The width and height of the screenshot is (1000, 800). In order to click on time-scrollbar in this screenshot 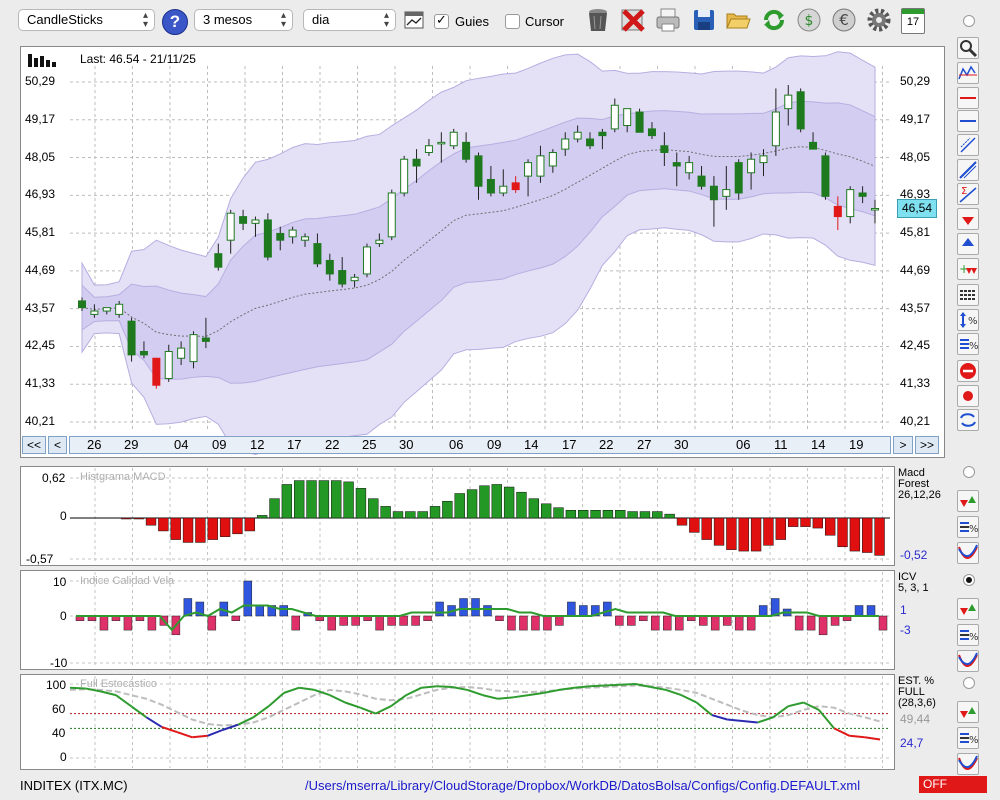, I will do `click(480, 445)`.